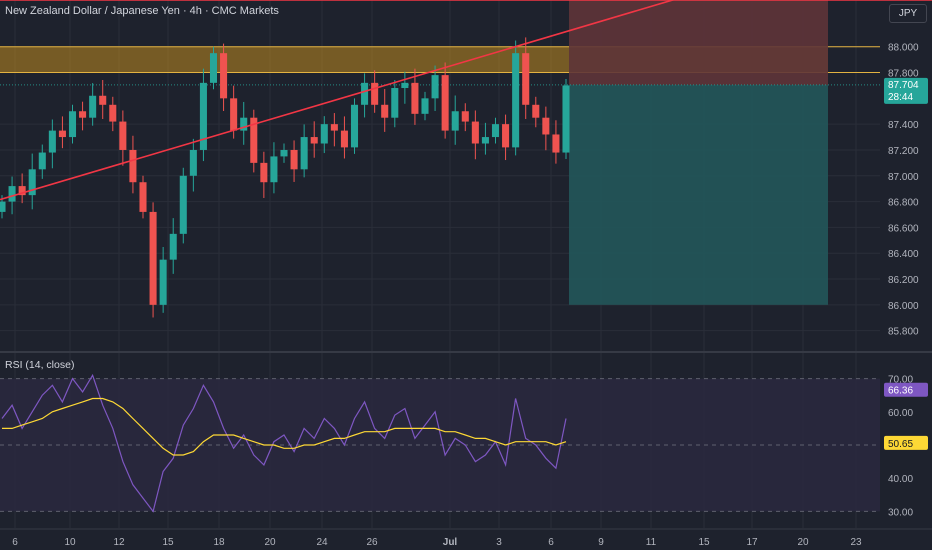 Image resolution: width=932 pixels, height=550 pixels. What do you see at coordinates (900, 391) in the screenshot?
I see `rsi-value-text: 66.36` at bounding box center [900, 391].